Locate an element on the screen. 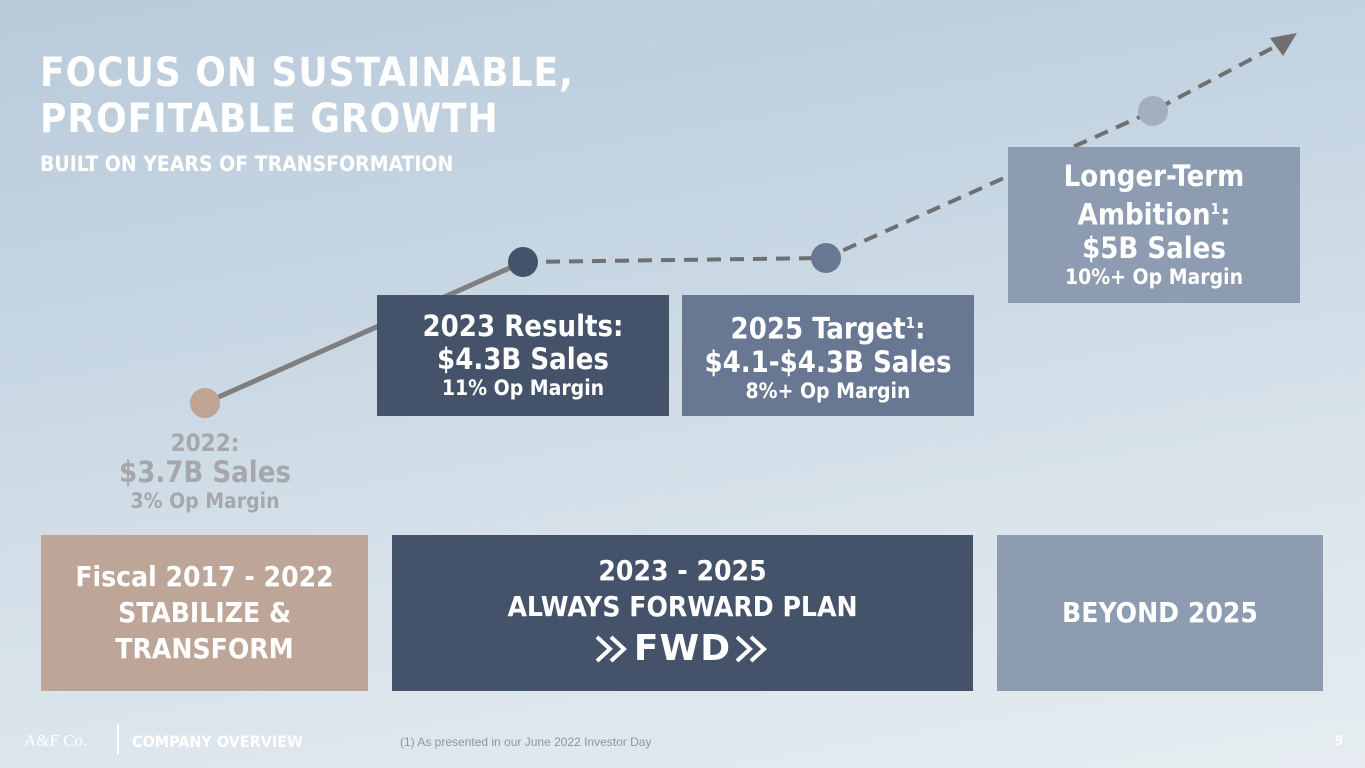 The height and width of the screenshot is (768, 1365). sales: $4.1-$4.3B Sales is located at coordinates (828, 361).